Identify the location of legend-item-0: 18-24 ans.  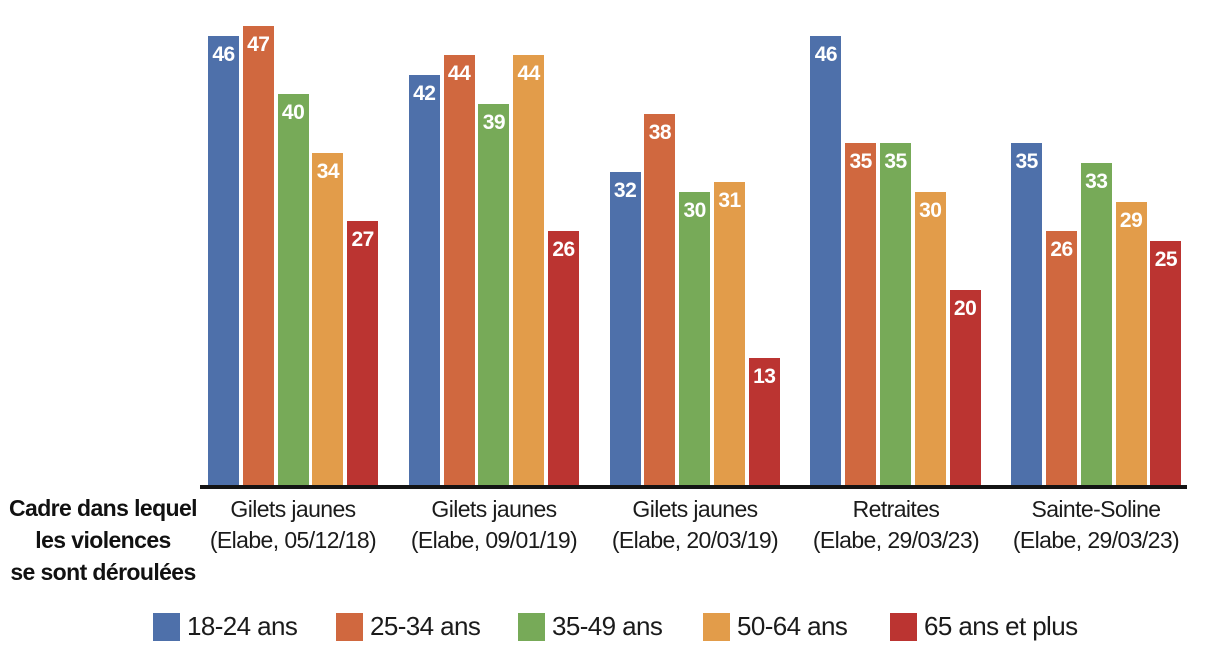
(225, 626).